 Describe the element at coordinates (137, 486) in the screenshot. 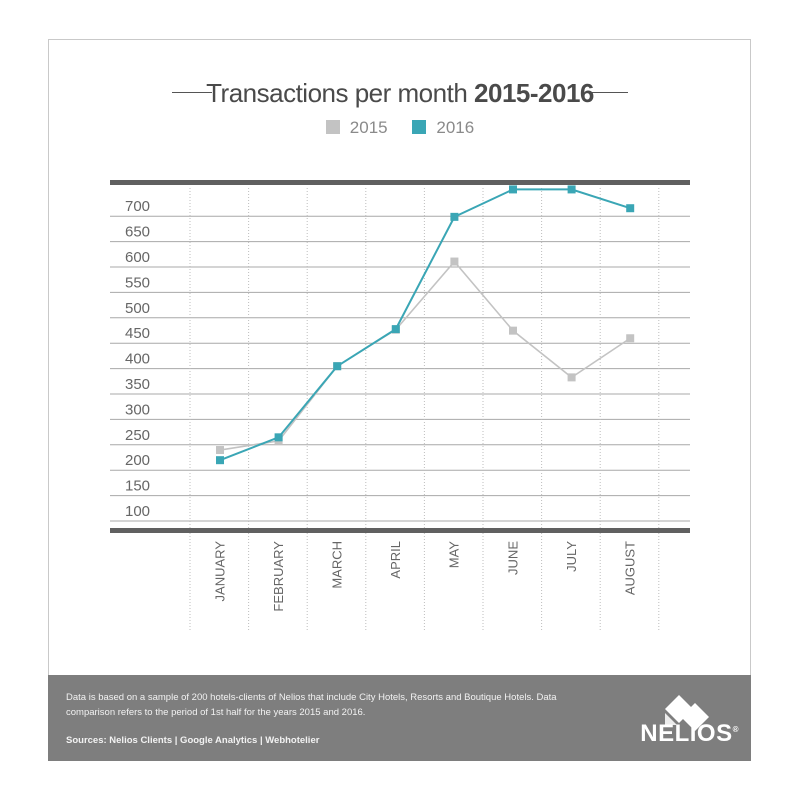

I see `y-tick-label-150: 150` at that location.